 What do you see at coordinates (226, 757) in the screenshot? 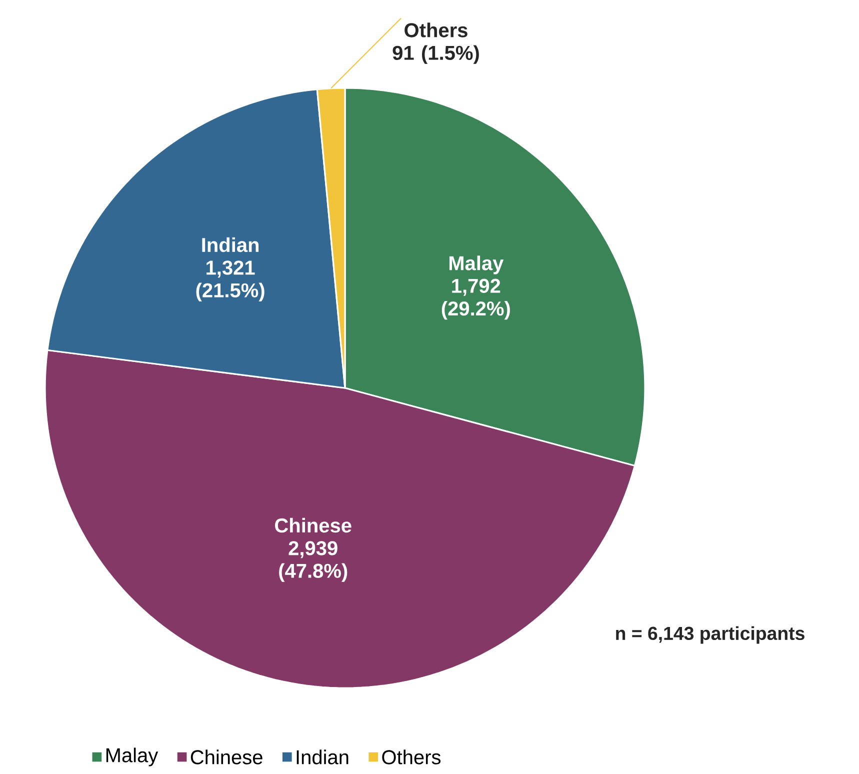
I see `legend-label: Chinese` at bounding box center [226, 757].